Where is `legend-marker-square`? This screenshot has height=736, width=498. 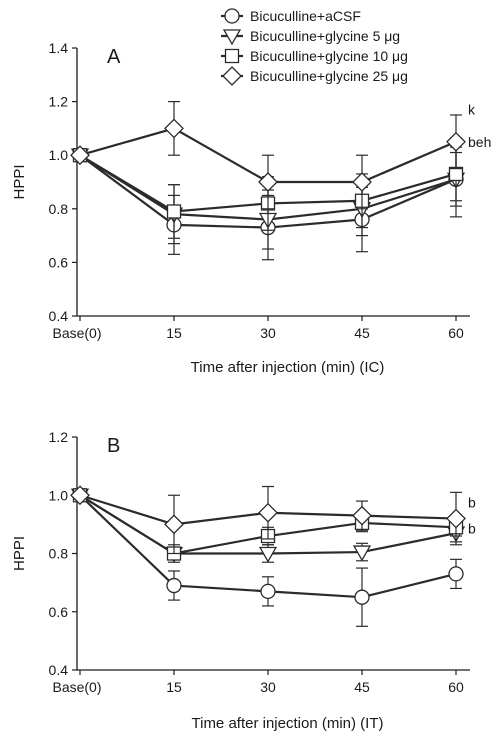 legend-marker-square is located at coordinates (232, 56).